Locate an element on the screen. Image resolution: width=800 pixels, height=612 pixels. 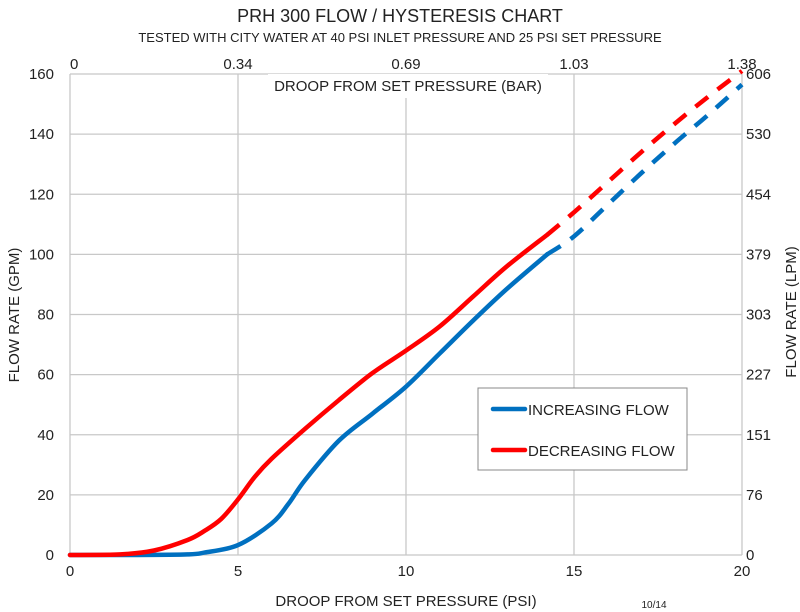
footer-code: 10/14 is located at coordinates (653, 605).